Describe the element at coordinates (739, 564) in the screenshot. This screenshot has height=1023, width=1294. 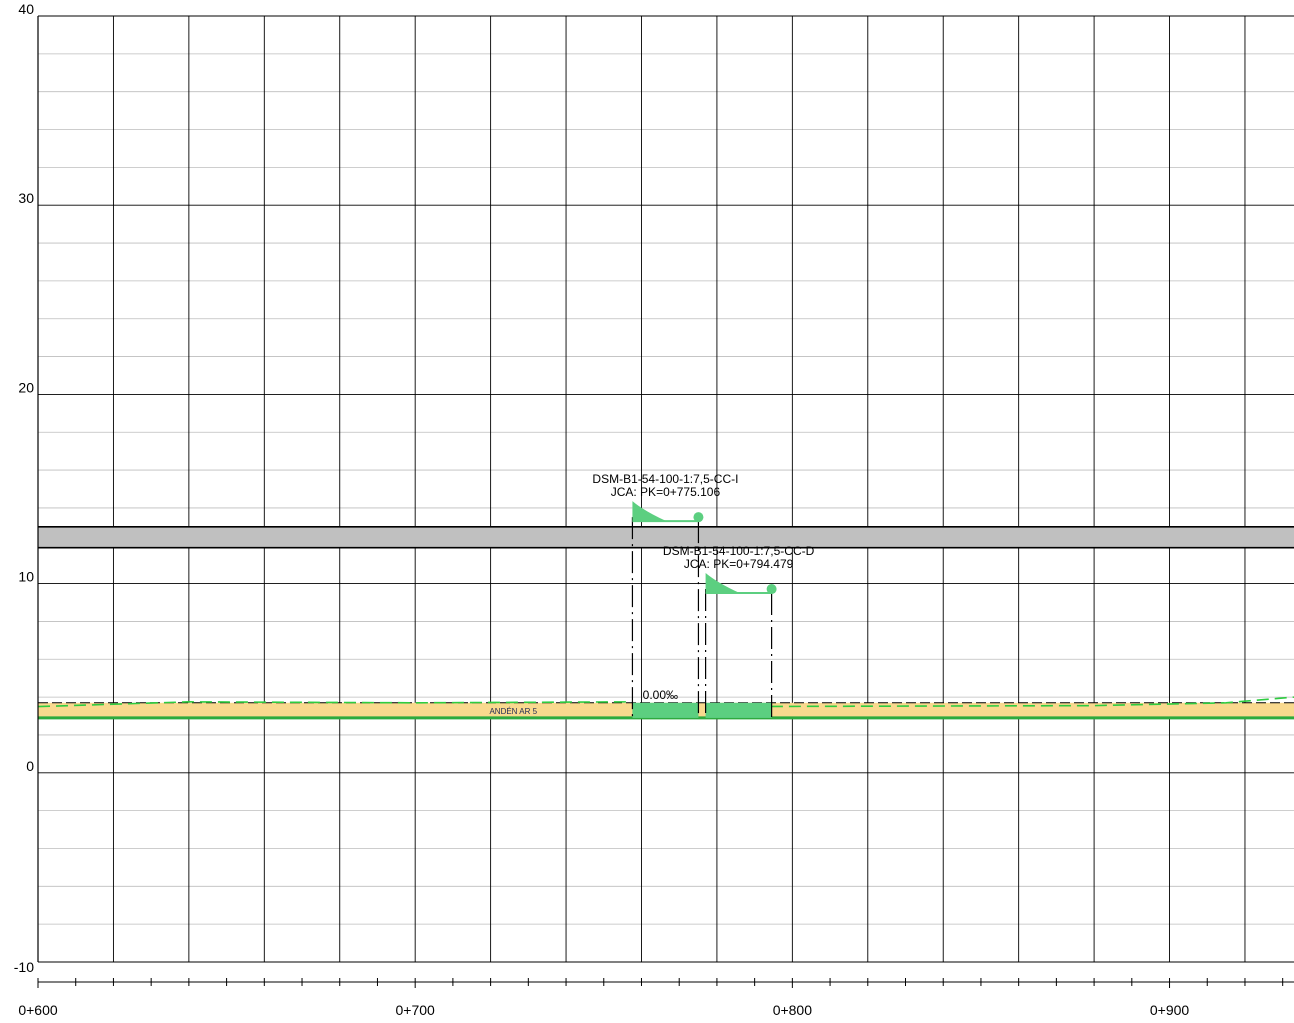
I see `switch-pk-label: JCA: PK=0+794.479` at that location.